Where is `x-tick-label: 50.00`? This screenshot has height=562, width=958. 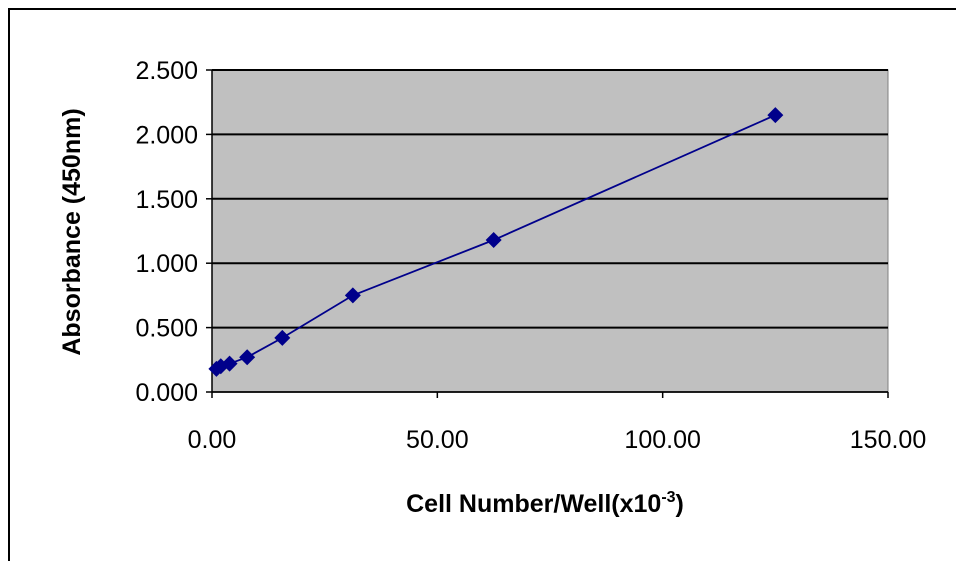 x-tick-label: 50.00 is located at coordinates (437, 440).